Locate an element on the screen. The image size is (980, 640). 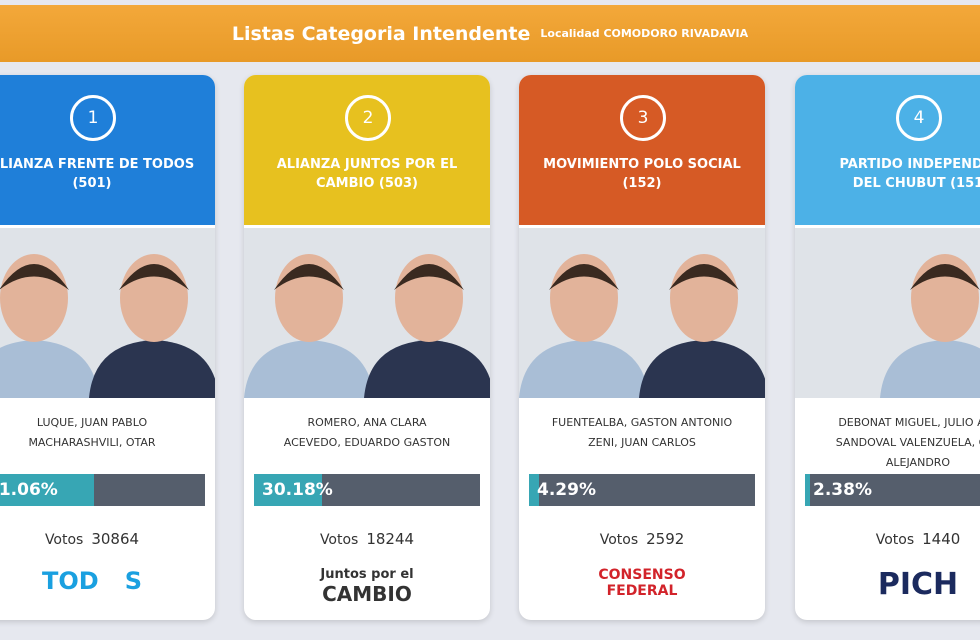
percent-label: 51.06% is located at coordinates (29, 490).